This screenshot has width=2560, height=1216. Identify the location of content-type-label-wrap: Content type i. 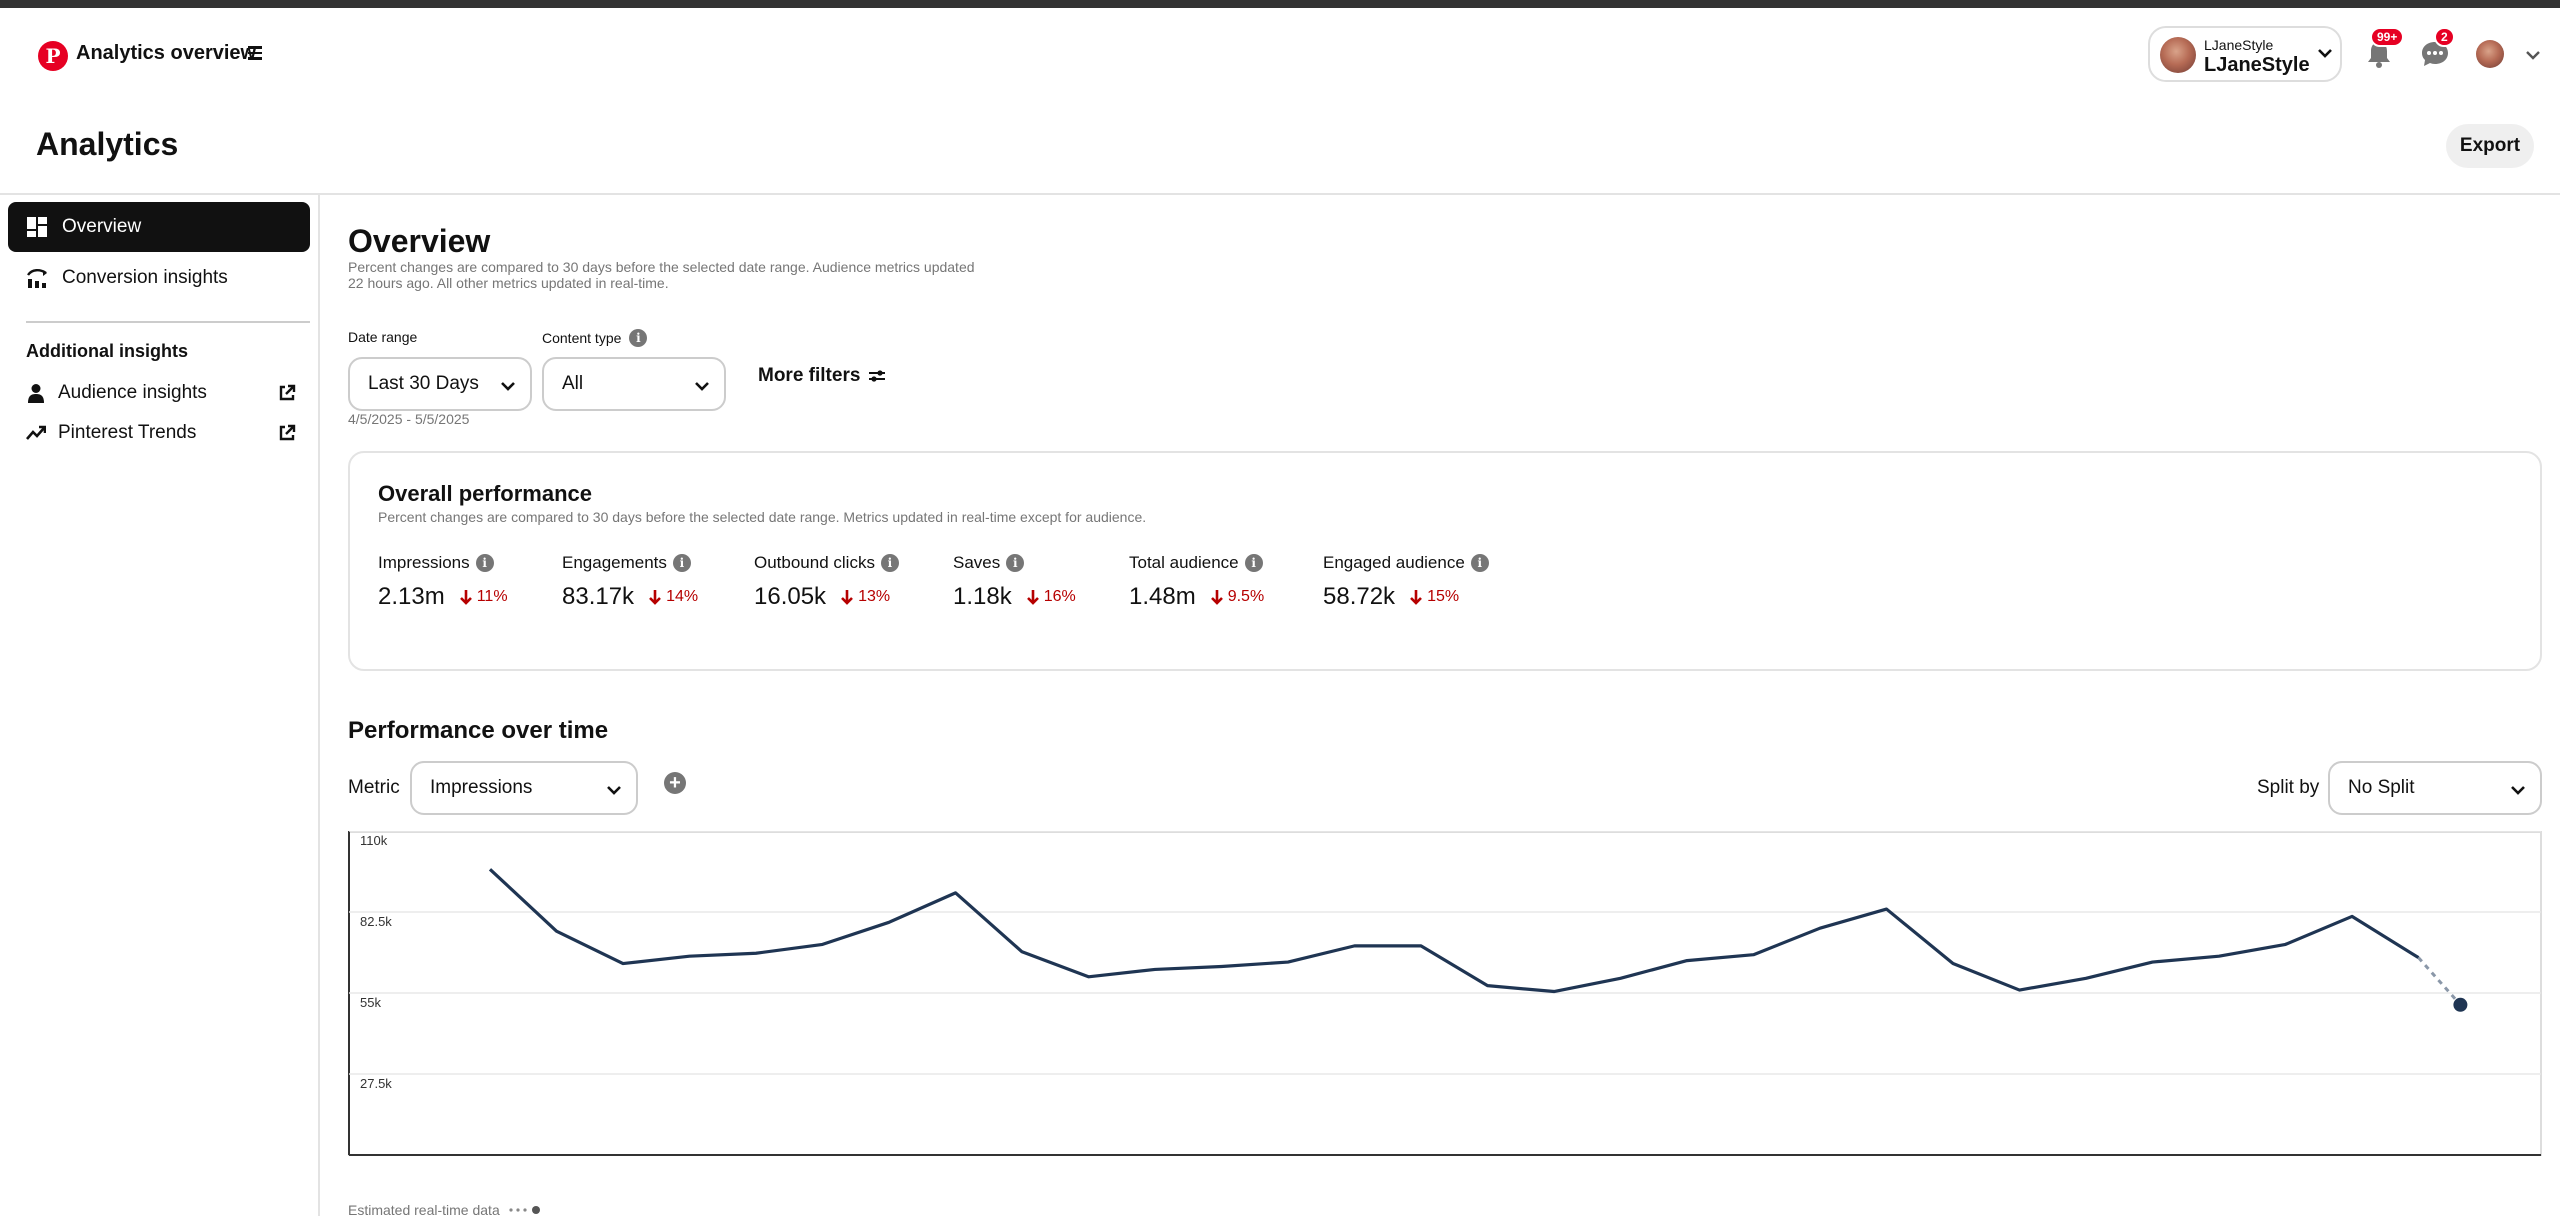
(595, 338).